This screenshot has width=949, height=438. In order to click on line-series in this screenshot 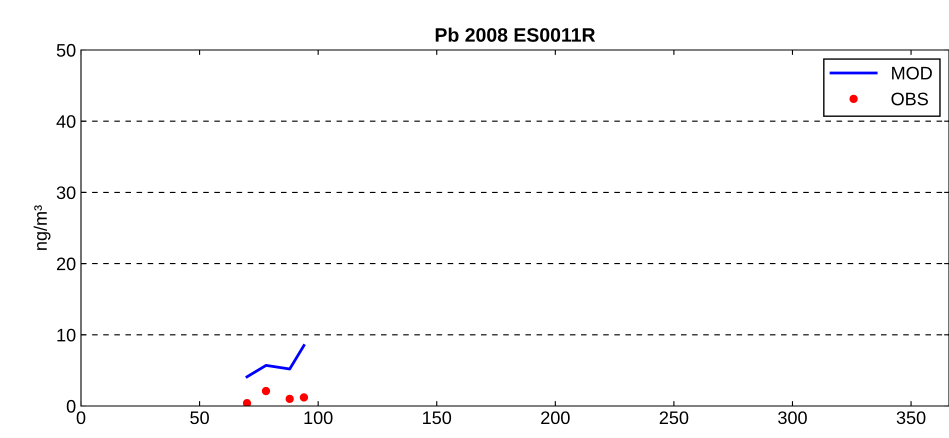, I will do `click(276, 361)`.